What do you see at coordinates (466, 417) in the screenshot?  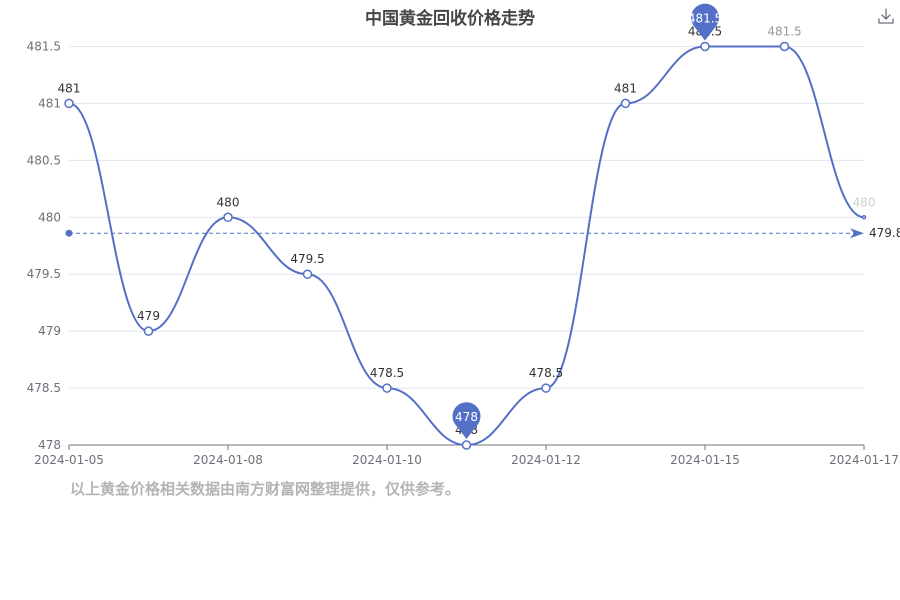 I see `mark-pin-label: 478` at bounding box center [466, 417].